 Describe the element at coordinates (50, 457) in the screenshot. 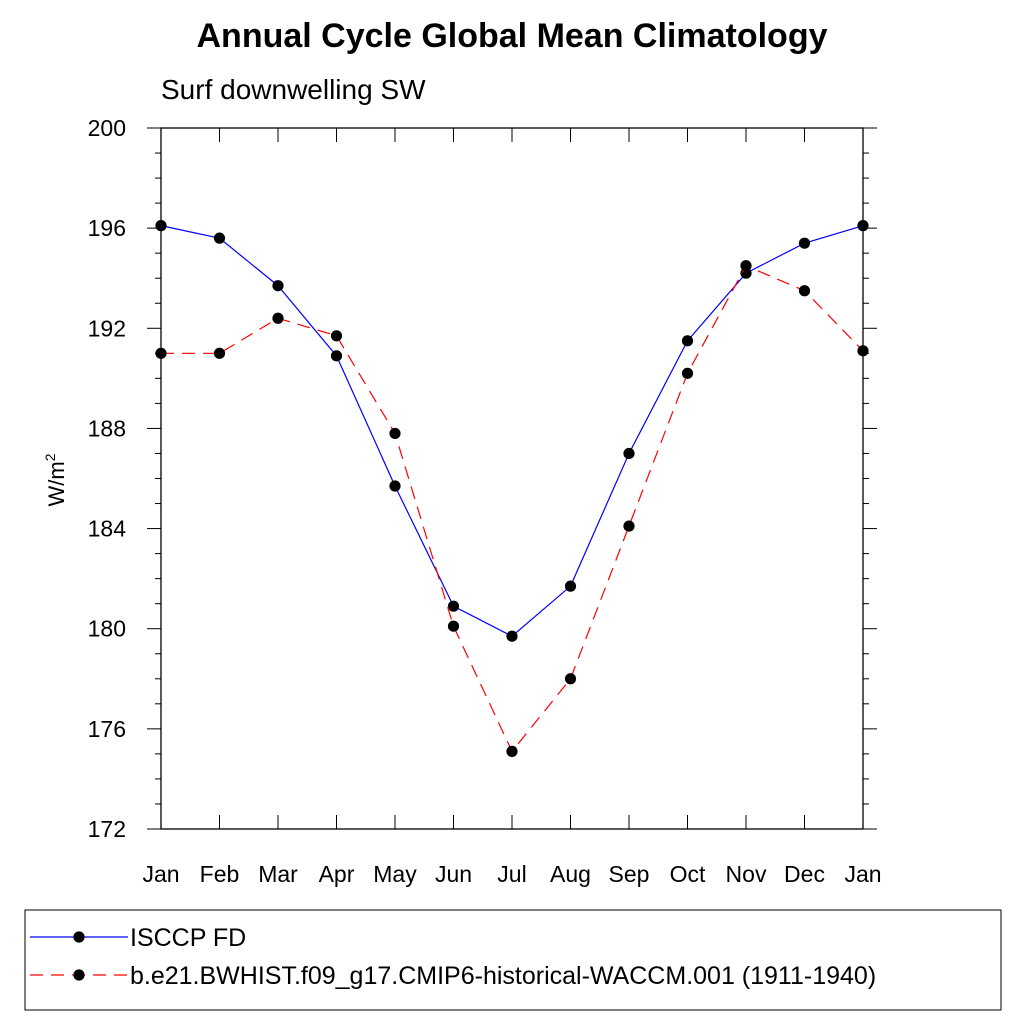

I see `y-axis-label-superscript: 2` at that location.